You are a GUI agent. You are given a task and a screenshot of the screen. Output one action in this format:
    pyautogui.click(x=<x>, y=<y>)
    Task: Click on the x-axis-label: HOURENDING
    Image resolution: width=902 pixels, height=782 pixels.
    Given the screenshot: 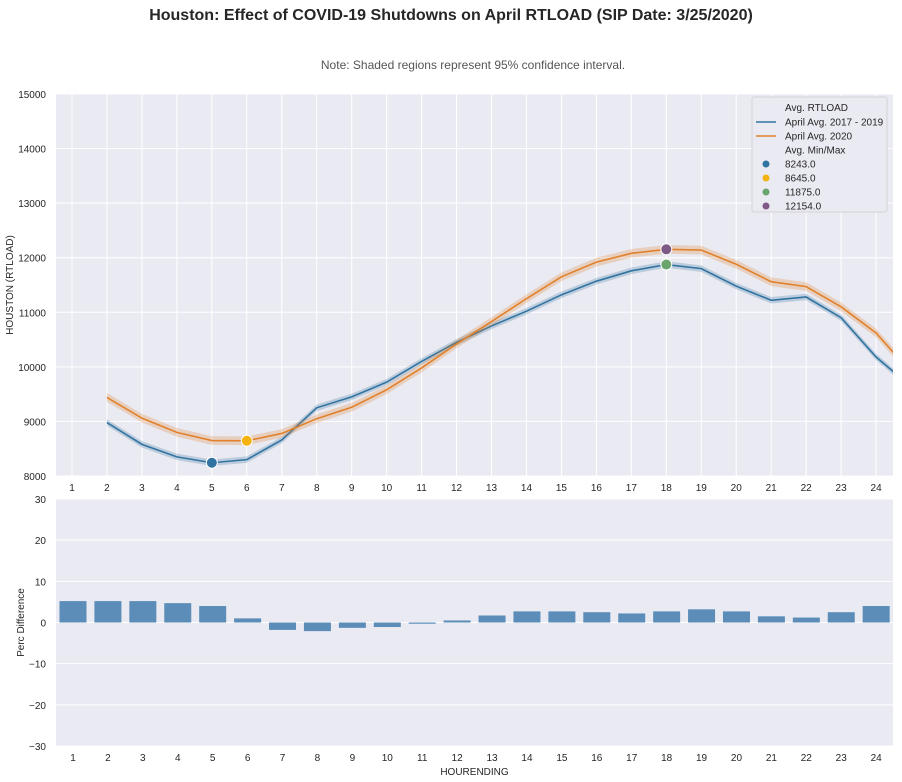 What is the action you would take?
    pyautogui.click(x=474, y=772)
    